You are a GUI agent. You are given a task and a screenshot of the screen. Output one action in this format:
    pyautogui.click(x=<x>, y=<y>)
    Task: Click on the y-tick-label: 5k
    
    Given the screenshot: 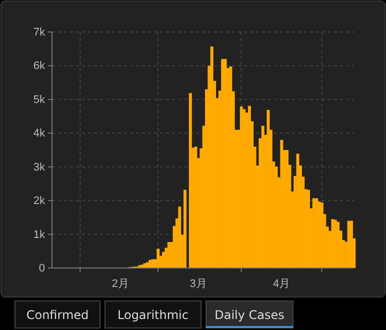 What is the action you would take?
    pyautogui.click(x=39, y=100)
    